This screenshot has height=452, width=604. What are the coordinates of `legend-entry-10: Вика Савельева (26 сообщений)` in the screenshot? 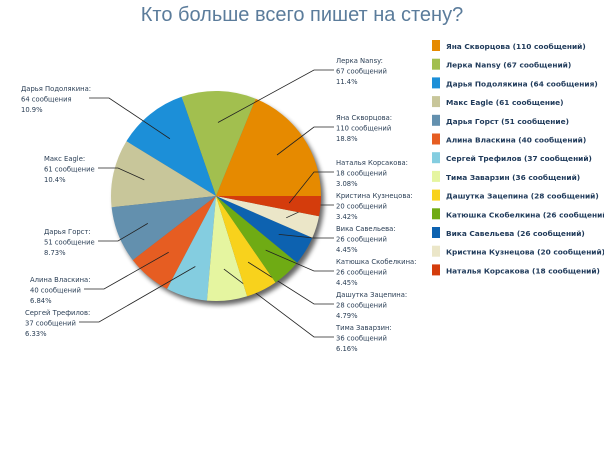 It's located at (515, 233).